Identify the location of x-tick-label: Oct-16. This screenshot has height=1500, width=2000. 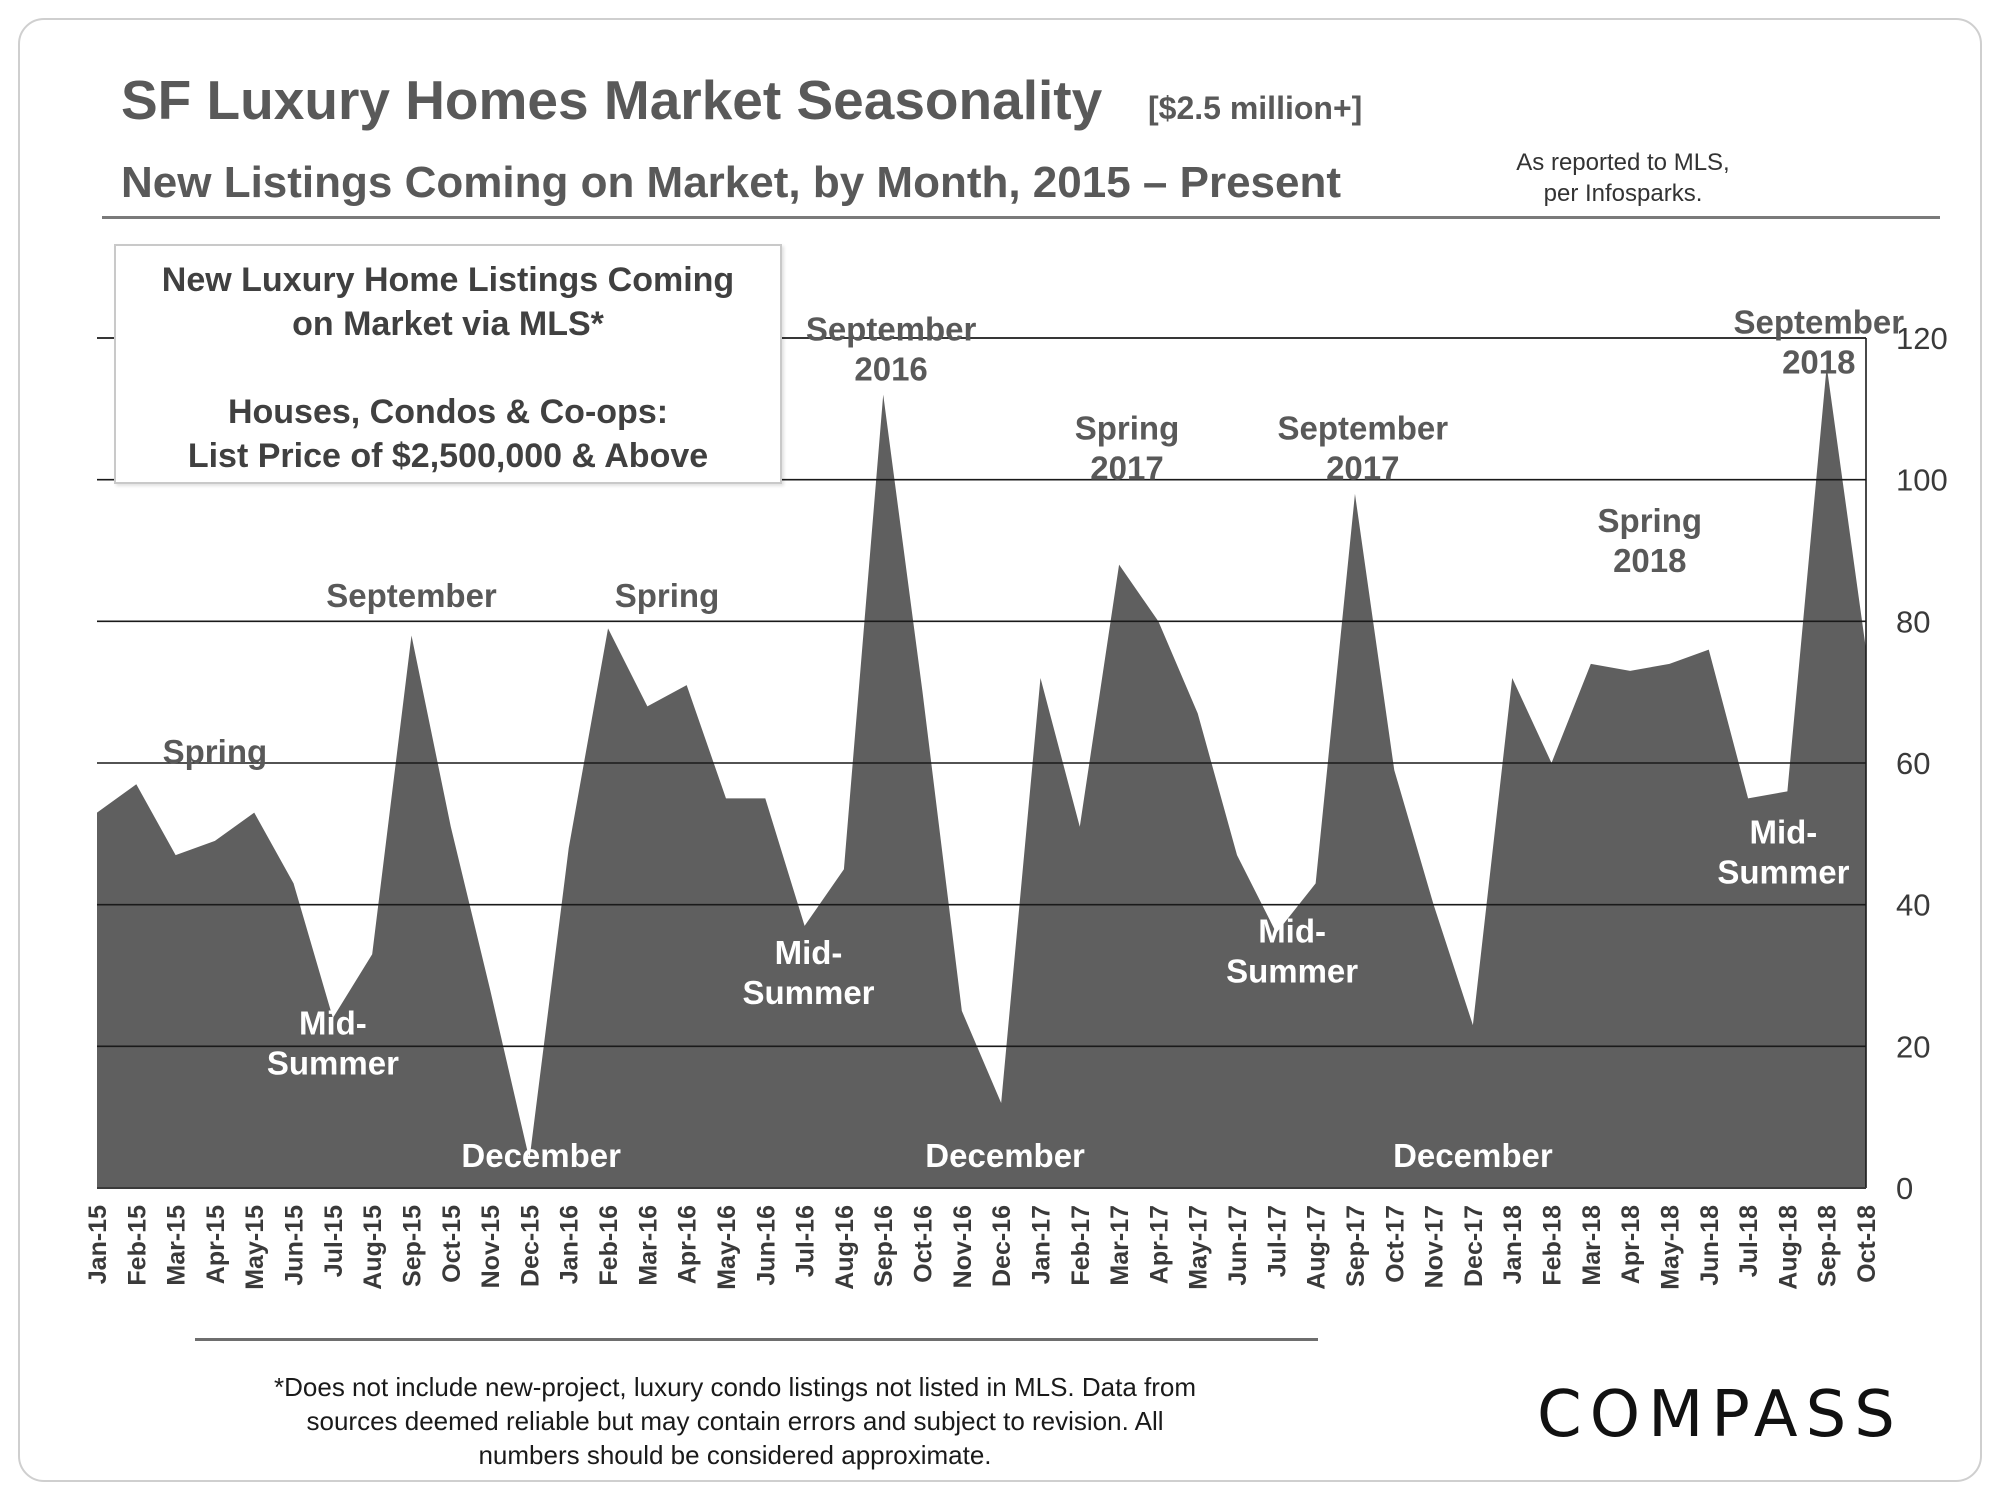
(924, 1244).